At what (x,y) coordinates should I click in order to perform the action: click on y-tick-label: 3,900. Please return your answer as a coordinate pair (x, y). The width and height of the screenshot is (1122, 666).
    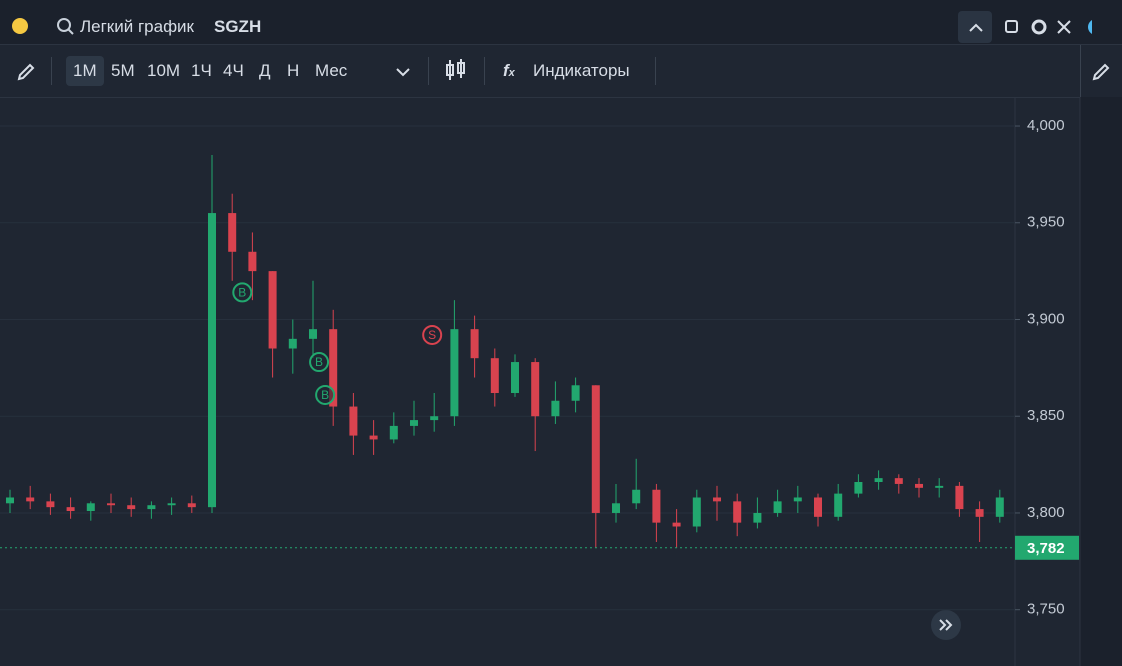
    Looking at the image, I should click on (1046, 318).